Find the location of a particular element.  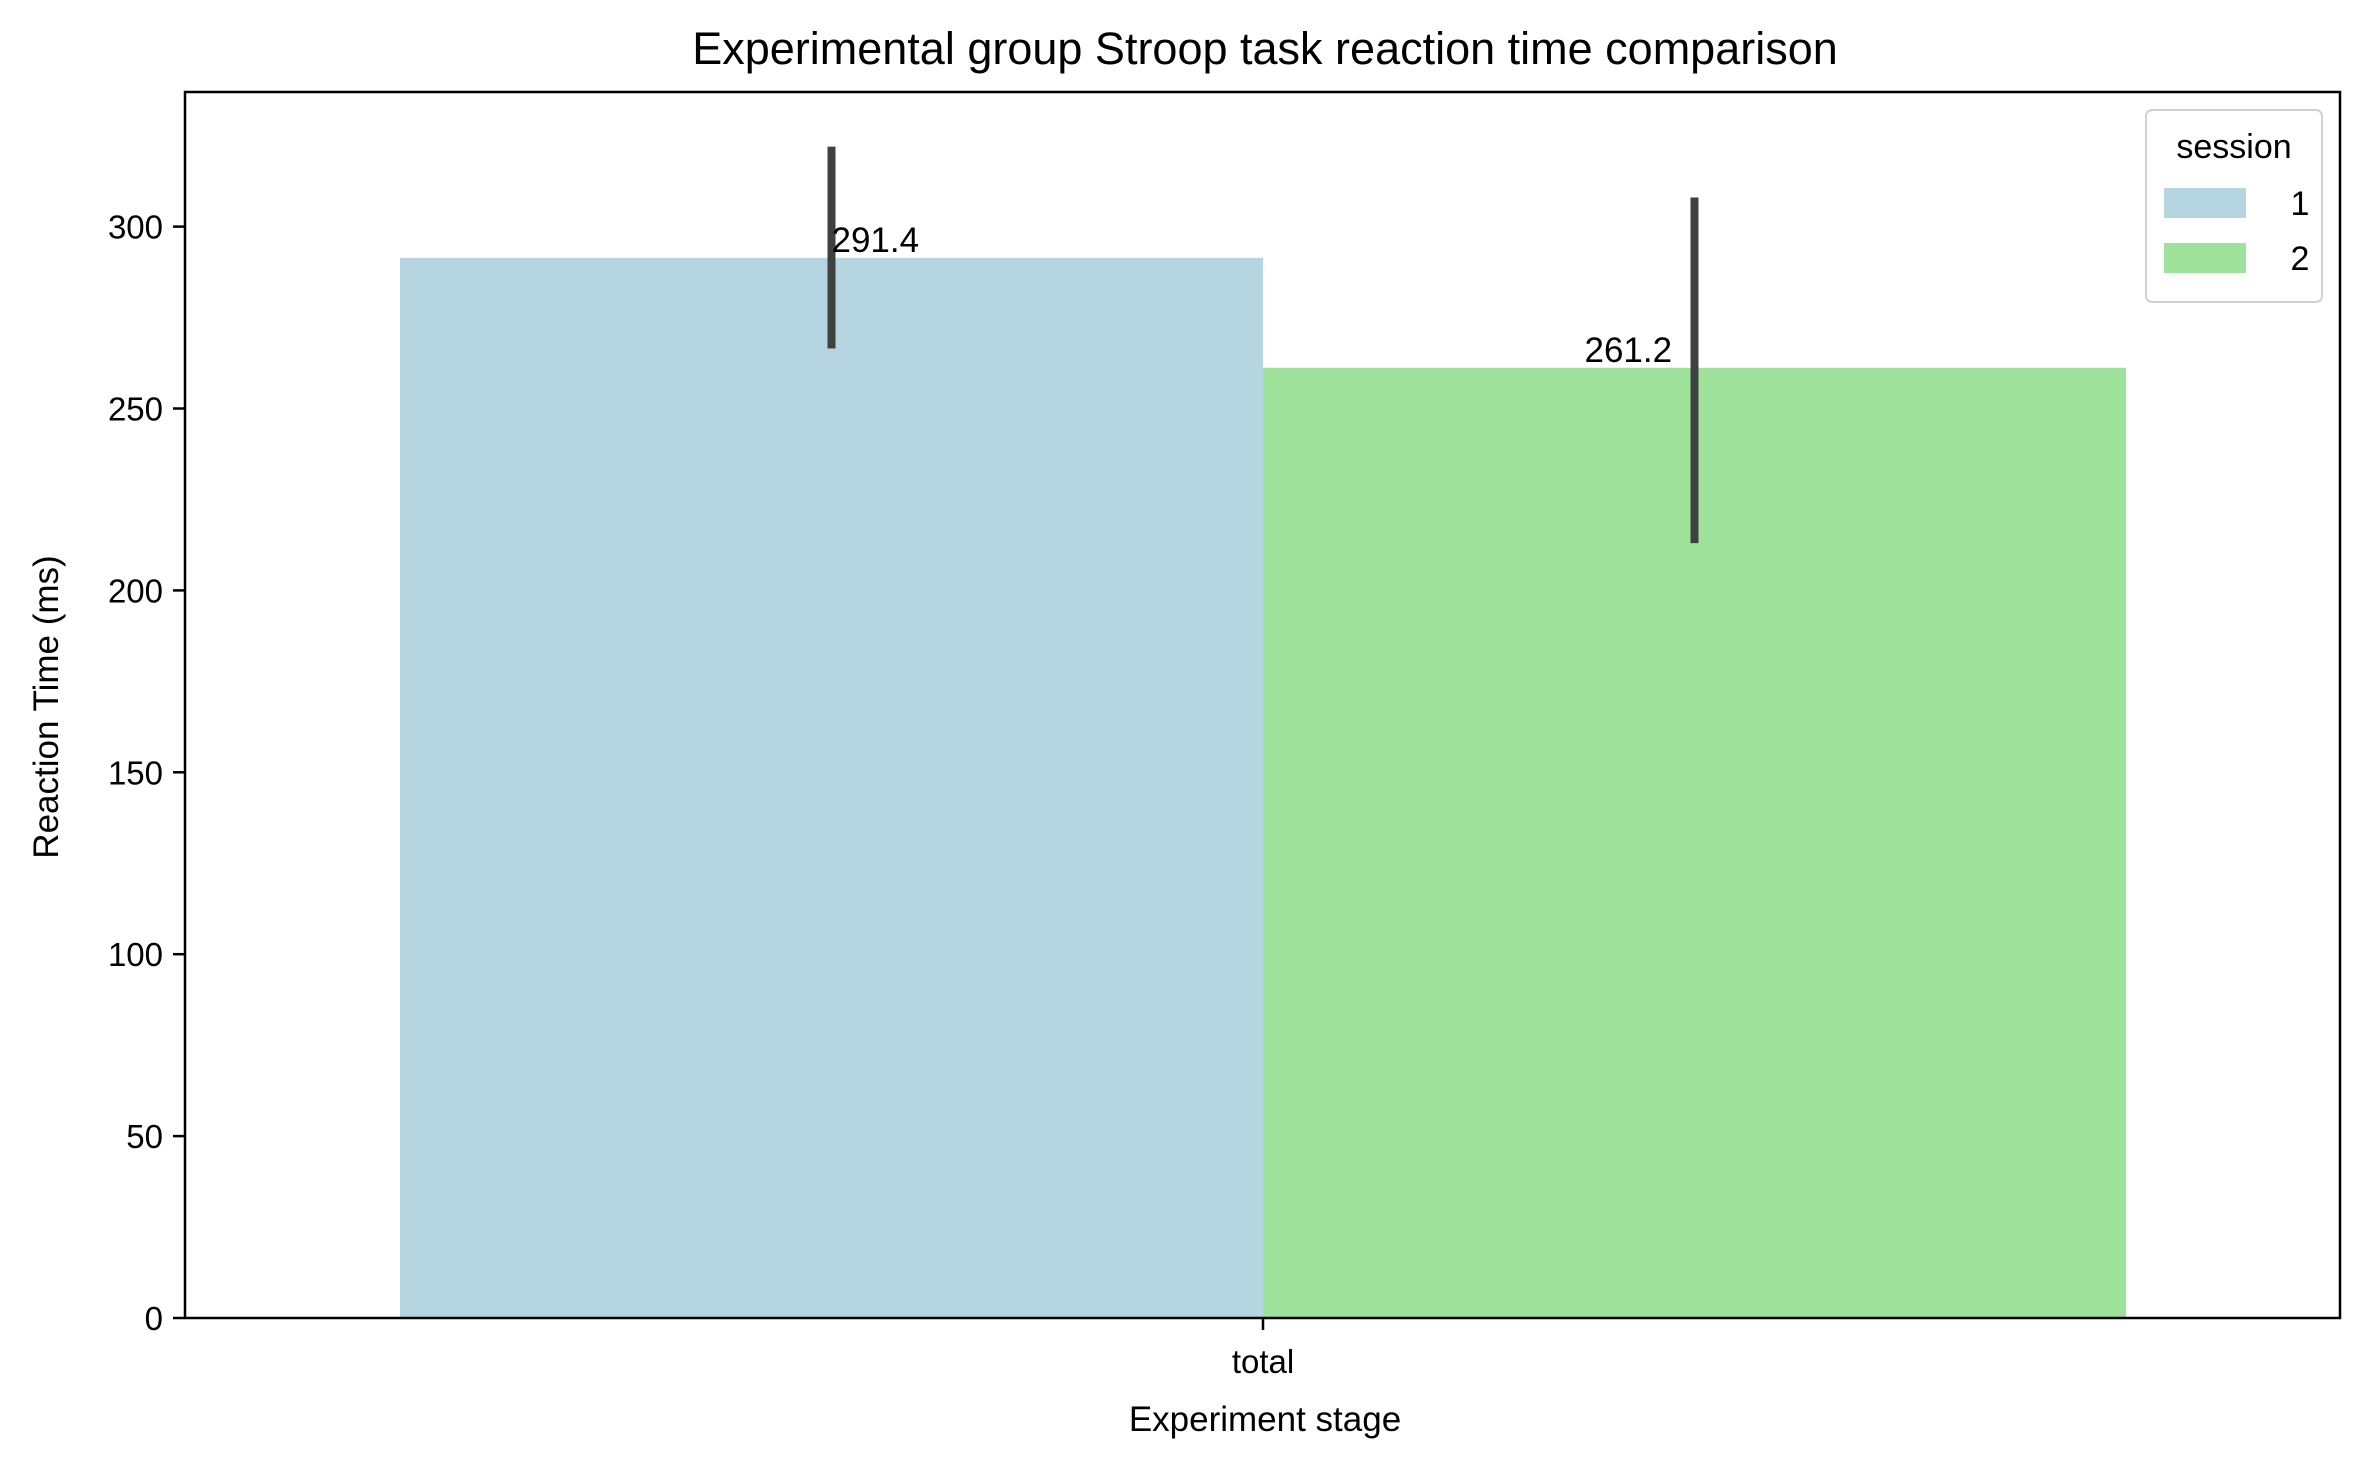

data-label-session-1: 291.4 is located at coordinates (876, 240).